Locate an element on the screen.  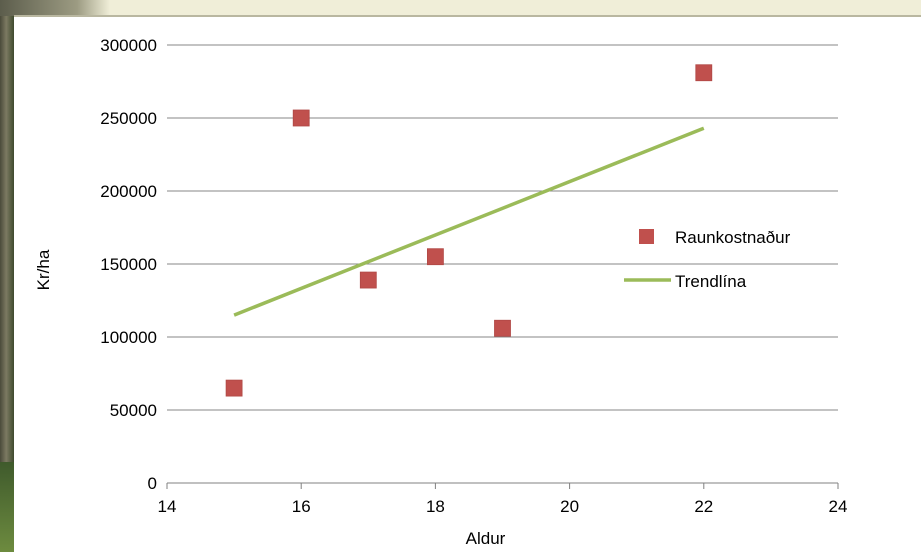
y-tick-label: 0 is located at coordinates (152, 483).